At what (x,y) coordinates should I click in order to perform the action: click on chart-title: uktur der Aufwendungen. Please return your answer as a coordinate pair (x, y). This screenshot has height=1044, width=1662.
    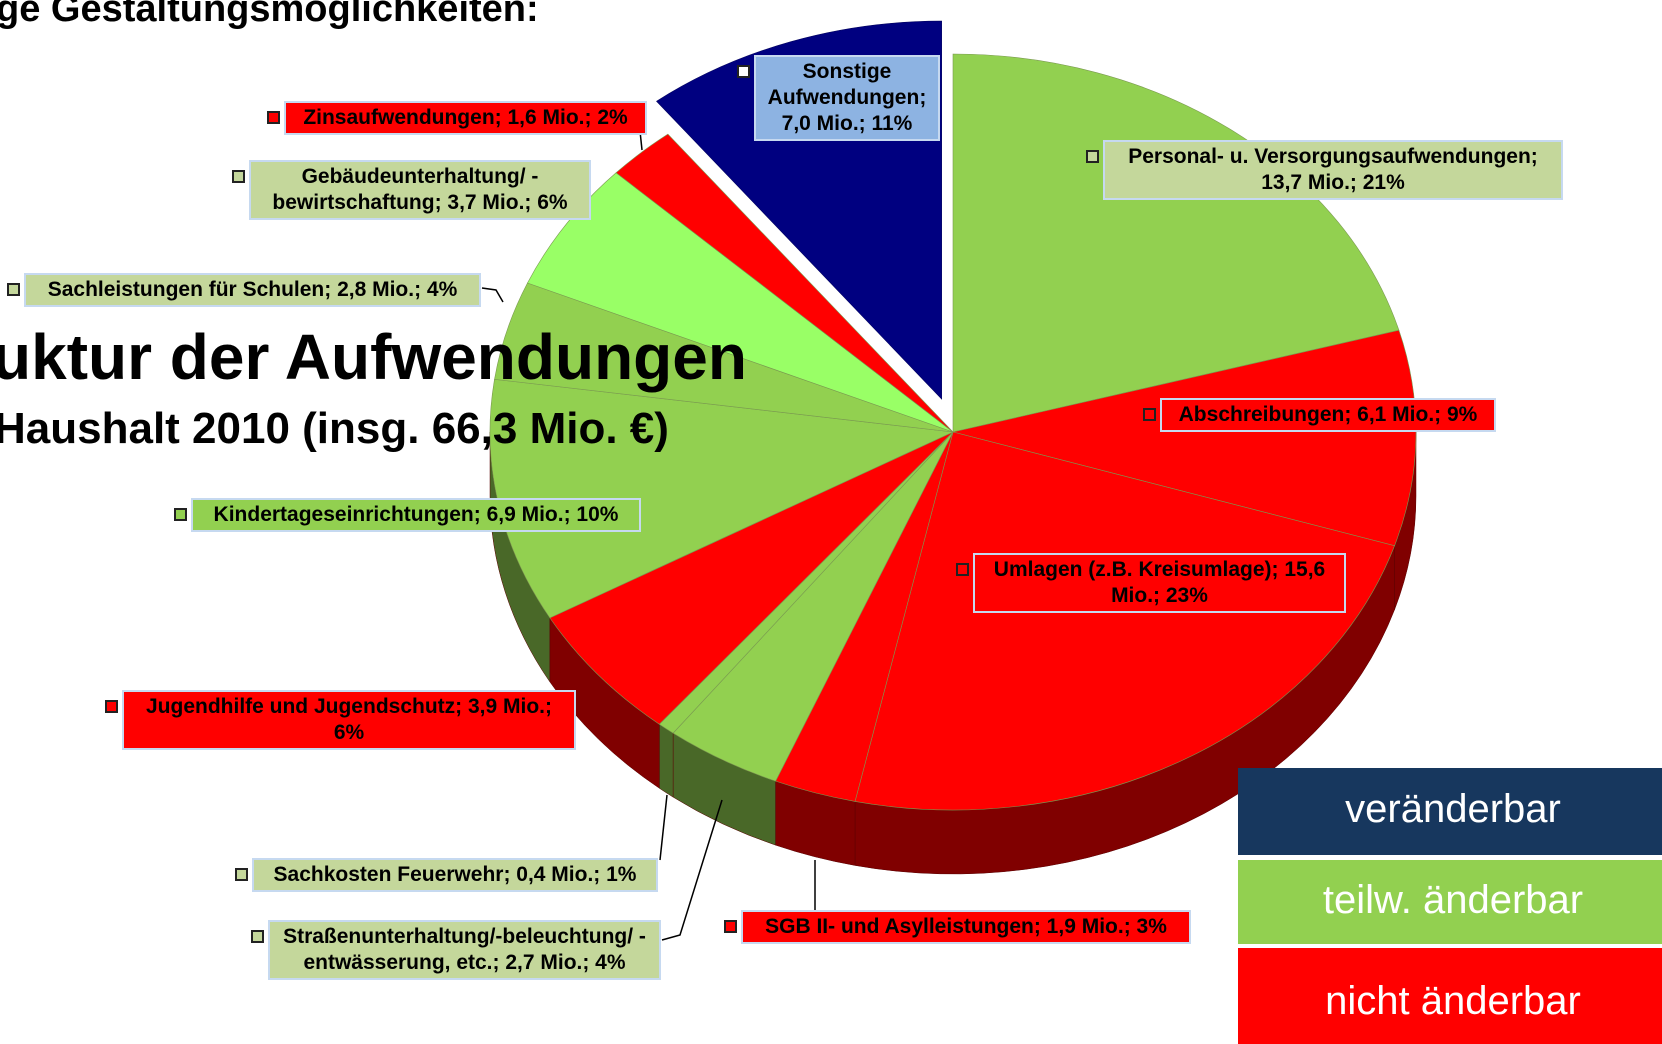
    Looking at the image, I should click on (373, 357).